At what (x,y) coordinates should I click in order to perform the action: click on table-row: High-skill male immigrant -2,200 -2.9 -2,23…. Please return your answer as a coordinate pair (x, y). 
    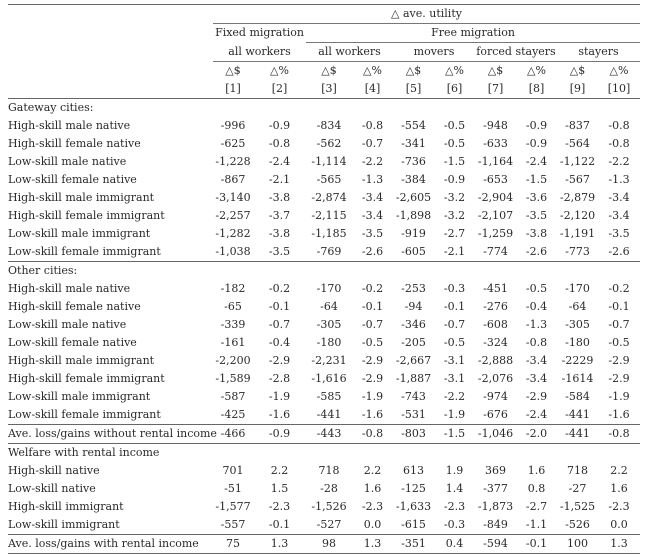
    Looking at the image, I should click on (324, 361).